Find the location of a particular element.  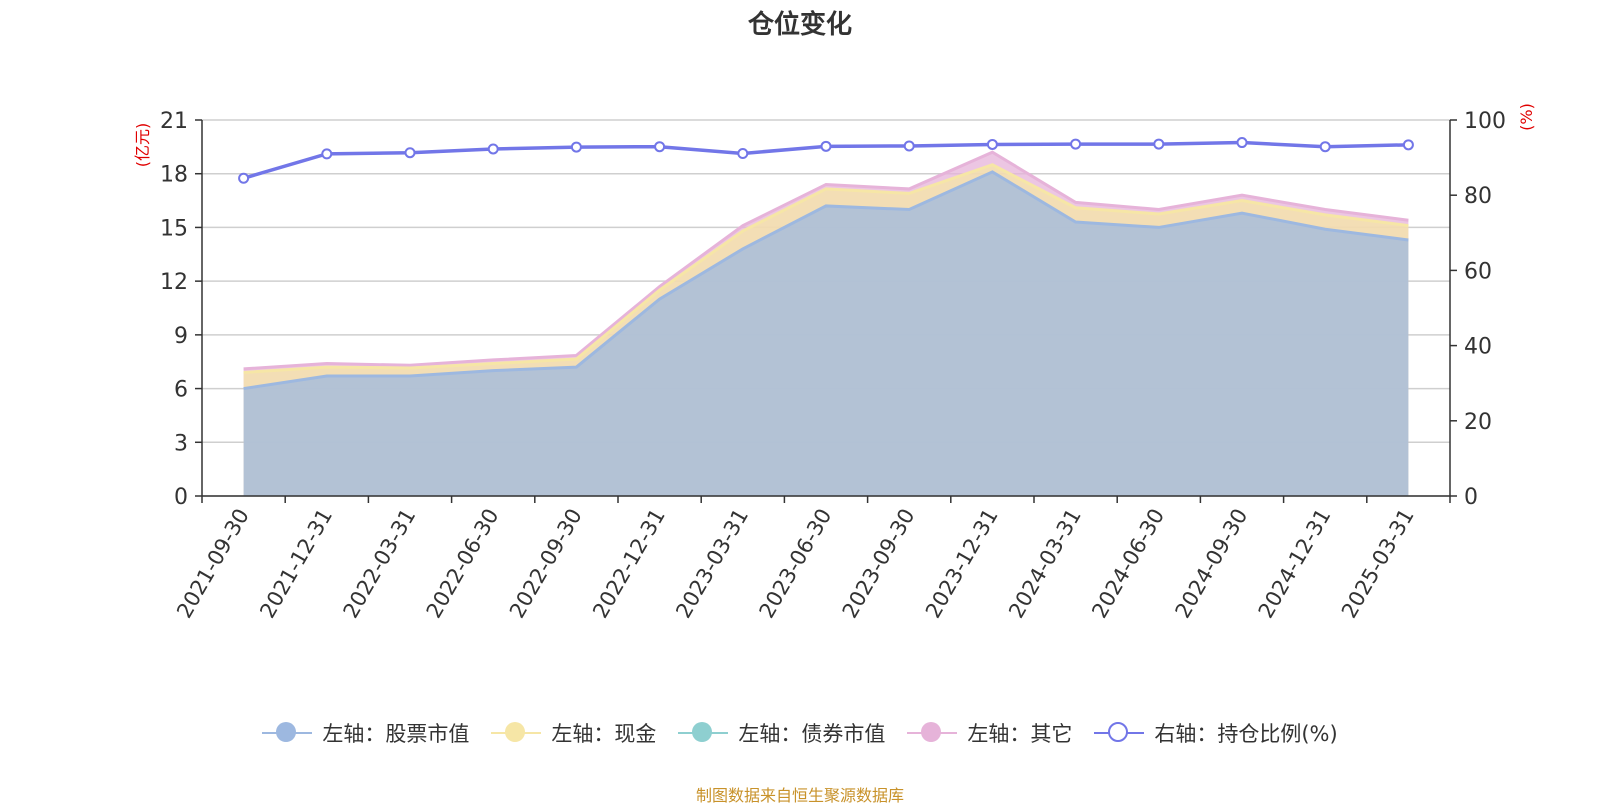

legend: 左轴：股票市值 左轴：现金 左轴：债券市值 左轴：其它 右轴：持仓比例(%) is located at coordinates (800, 733).